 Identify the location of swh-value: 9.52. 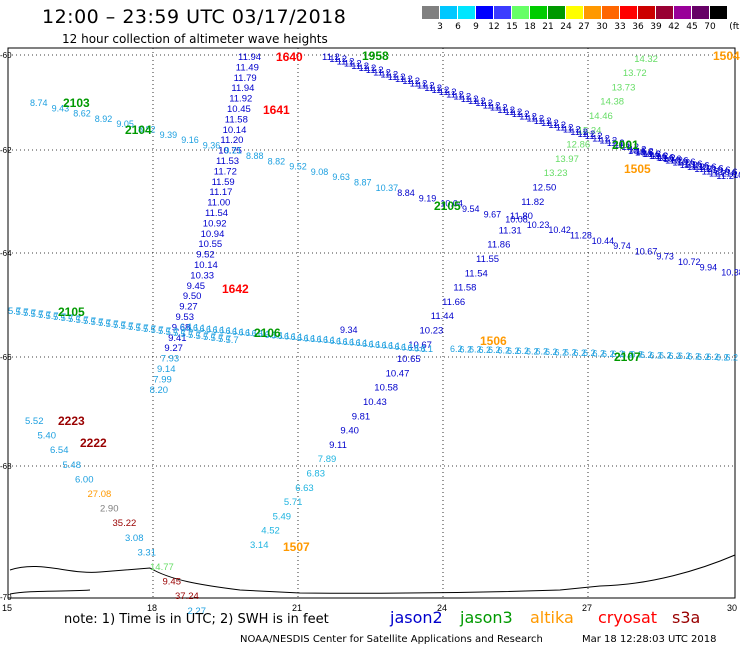
(205, 255).